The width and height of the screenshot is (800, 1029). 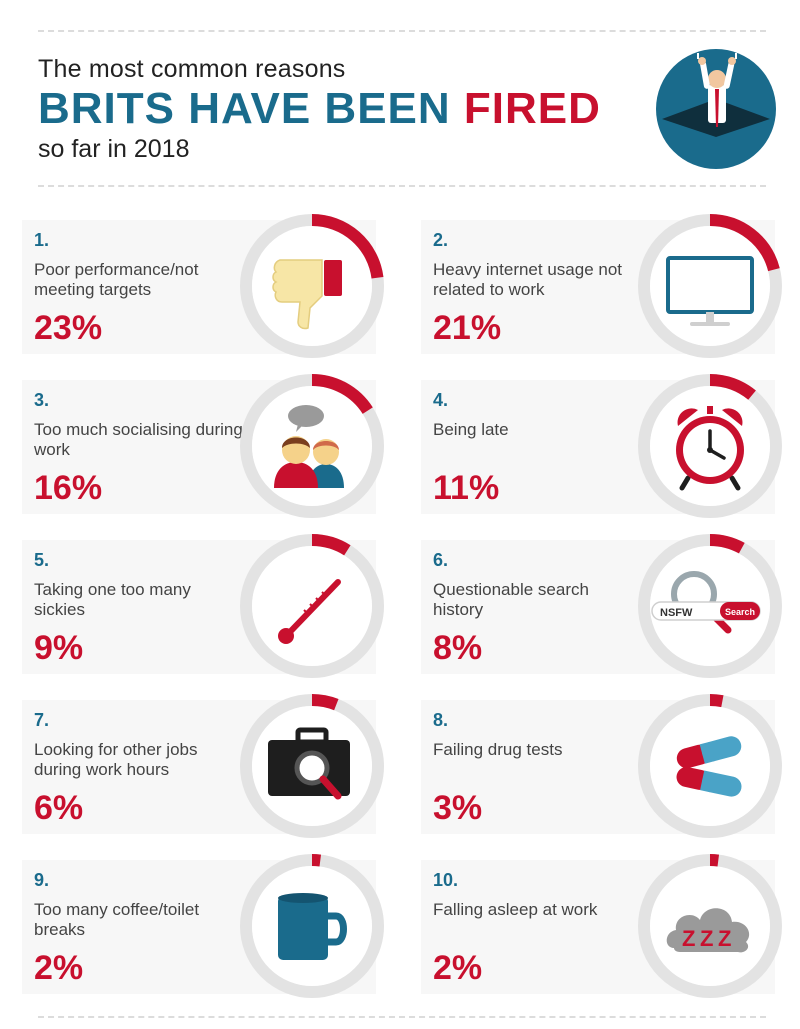 I want to click on reason-rank: 8., so click(x=441, y=720).